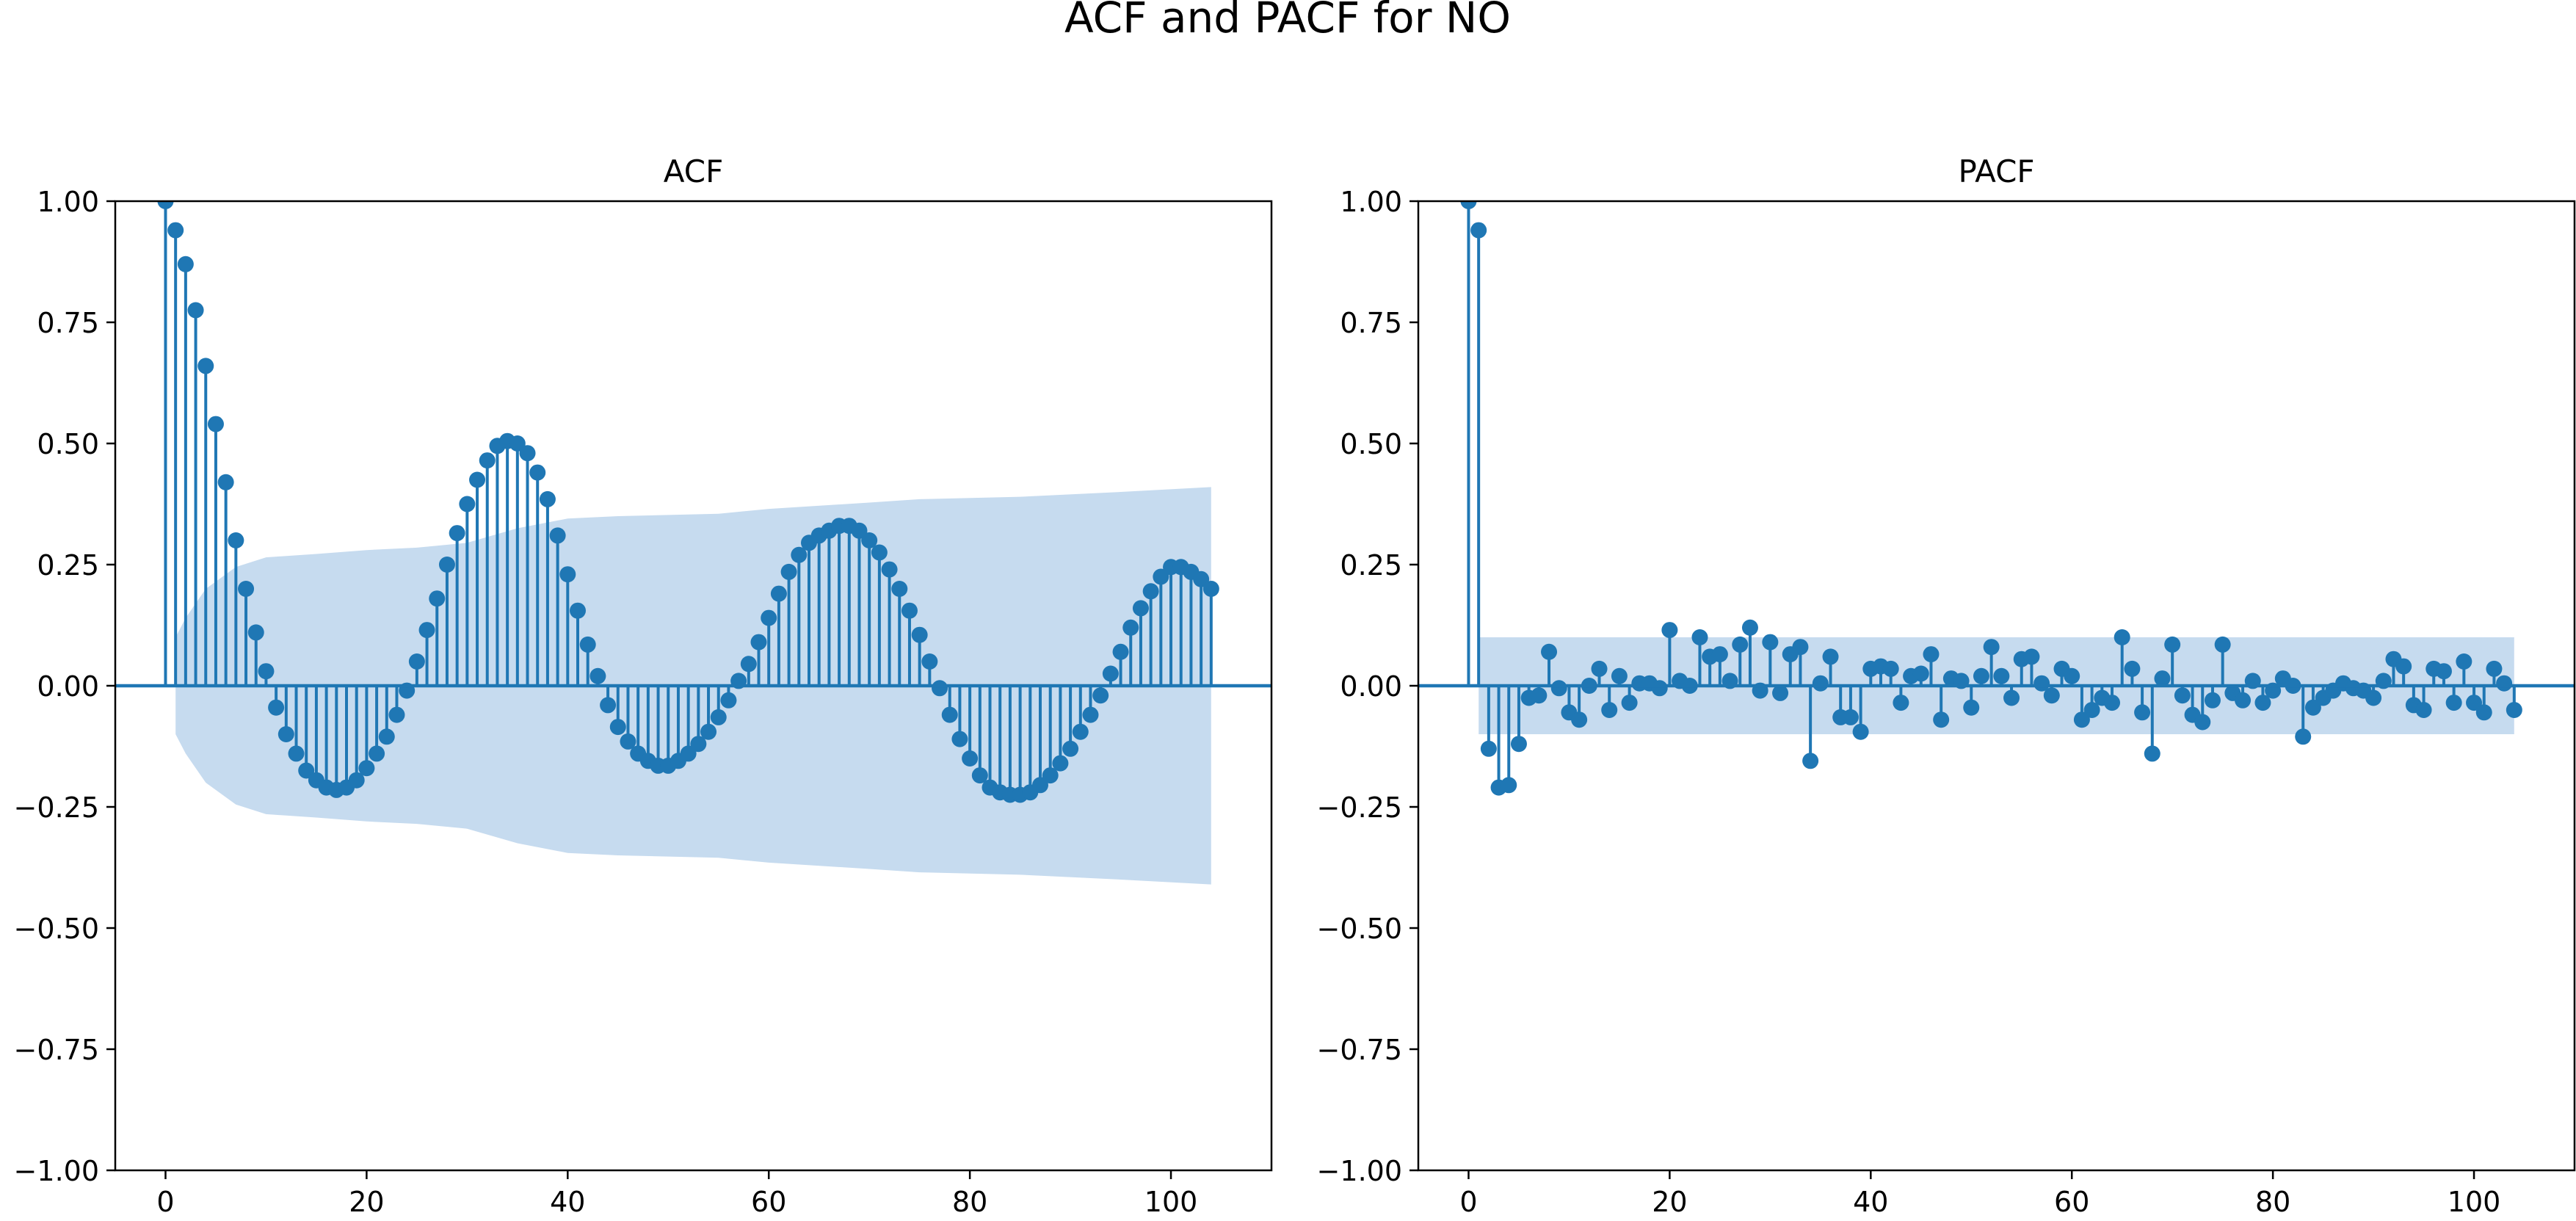 The width and height of the screenshot is (2576, 1221). What do you see at coordinates (2273, 1202) in the screenshot?
I see `pacf-xtick-label: 80` at bounding box center [2273, 1202].